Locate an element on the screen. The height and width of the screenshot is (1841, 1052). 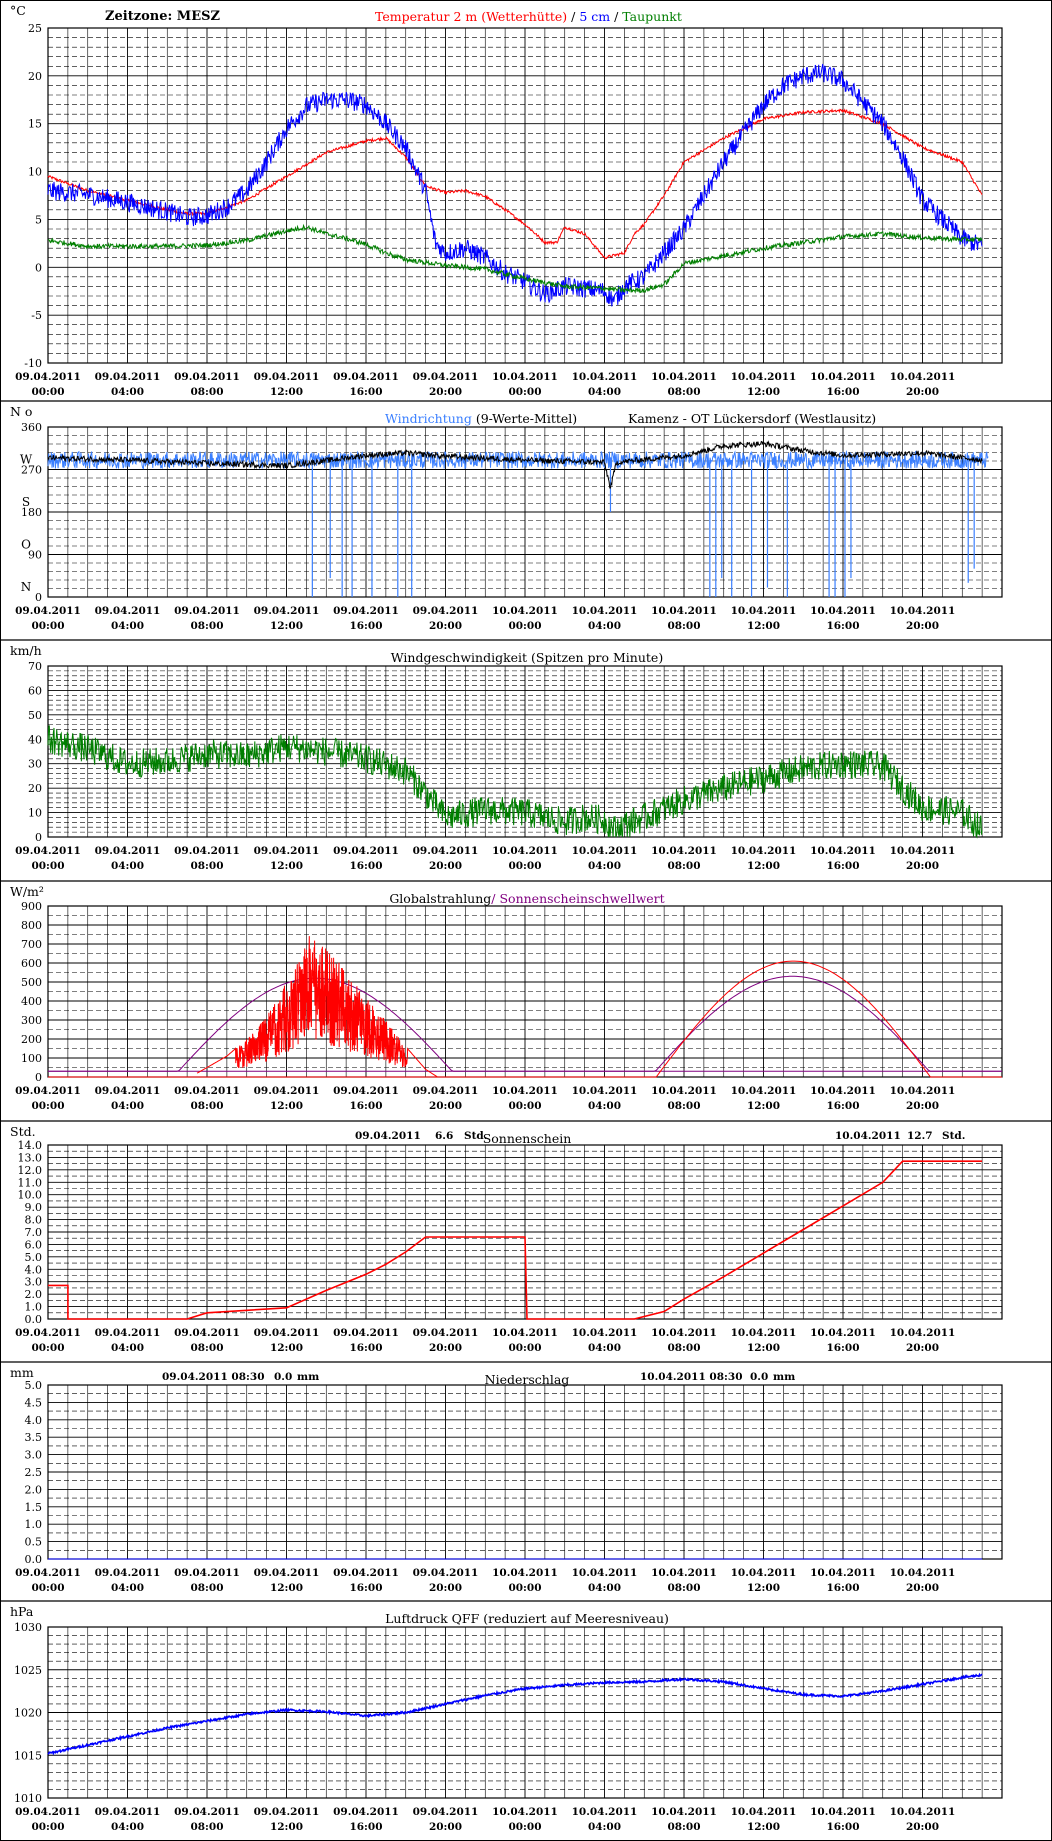
summary-unit: mm is located at coordinates (784, 1377).